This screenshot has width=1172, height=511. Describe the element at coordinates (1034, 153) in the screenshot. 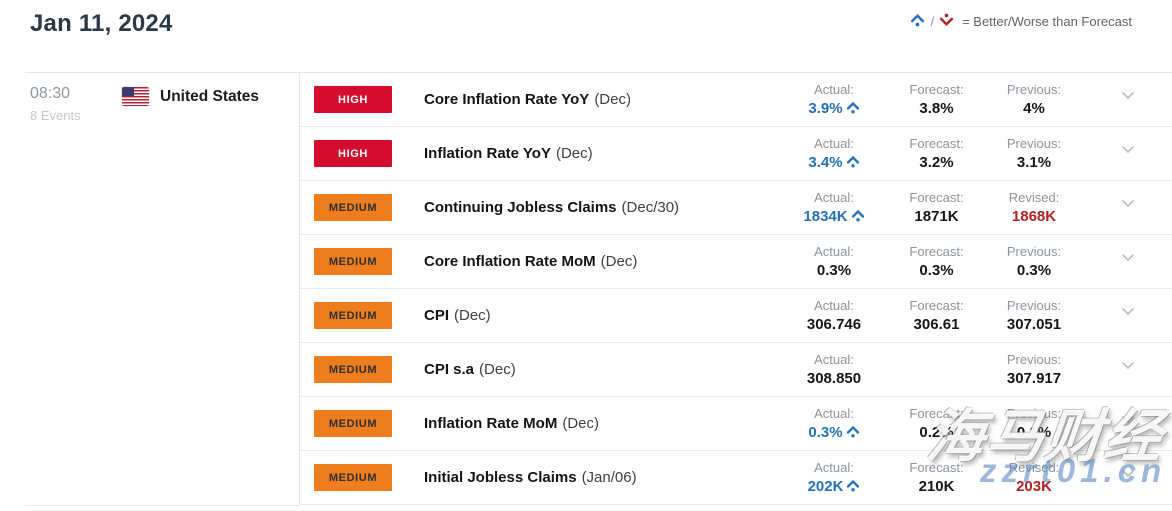

I see `stat-previous: Previous: 3.1%` at that location.